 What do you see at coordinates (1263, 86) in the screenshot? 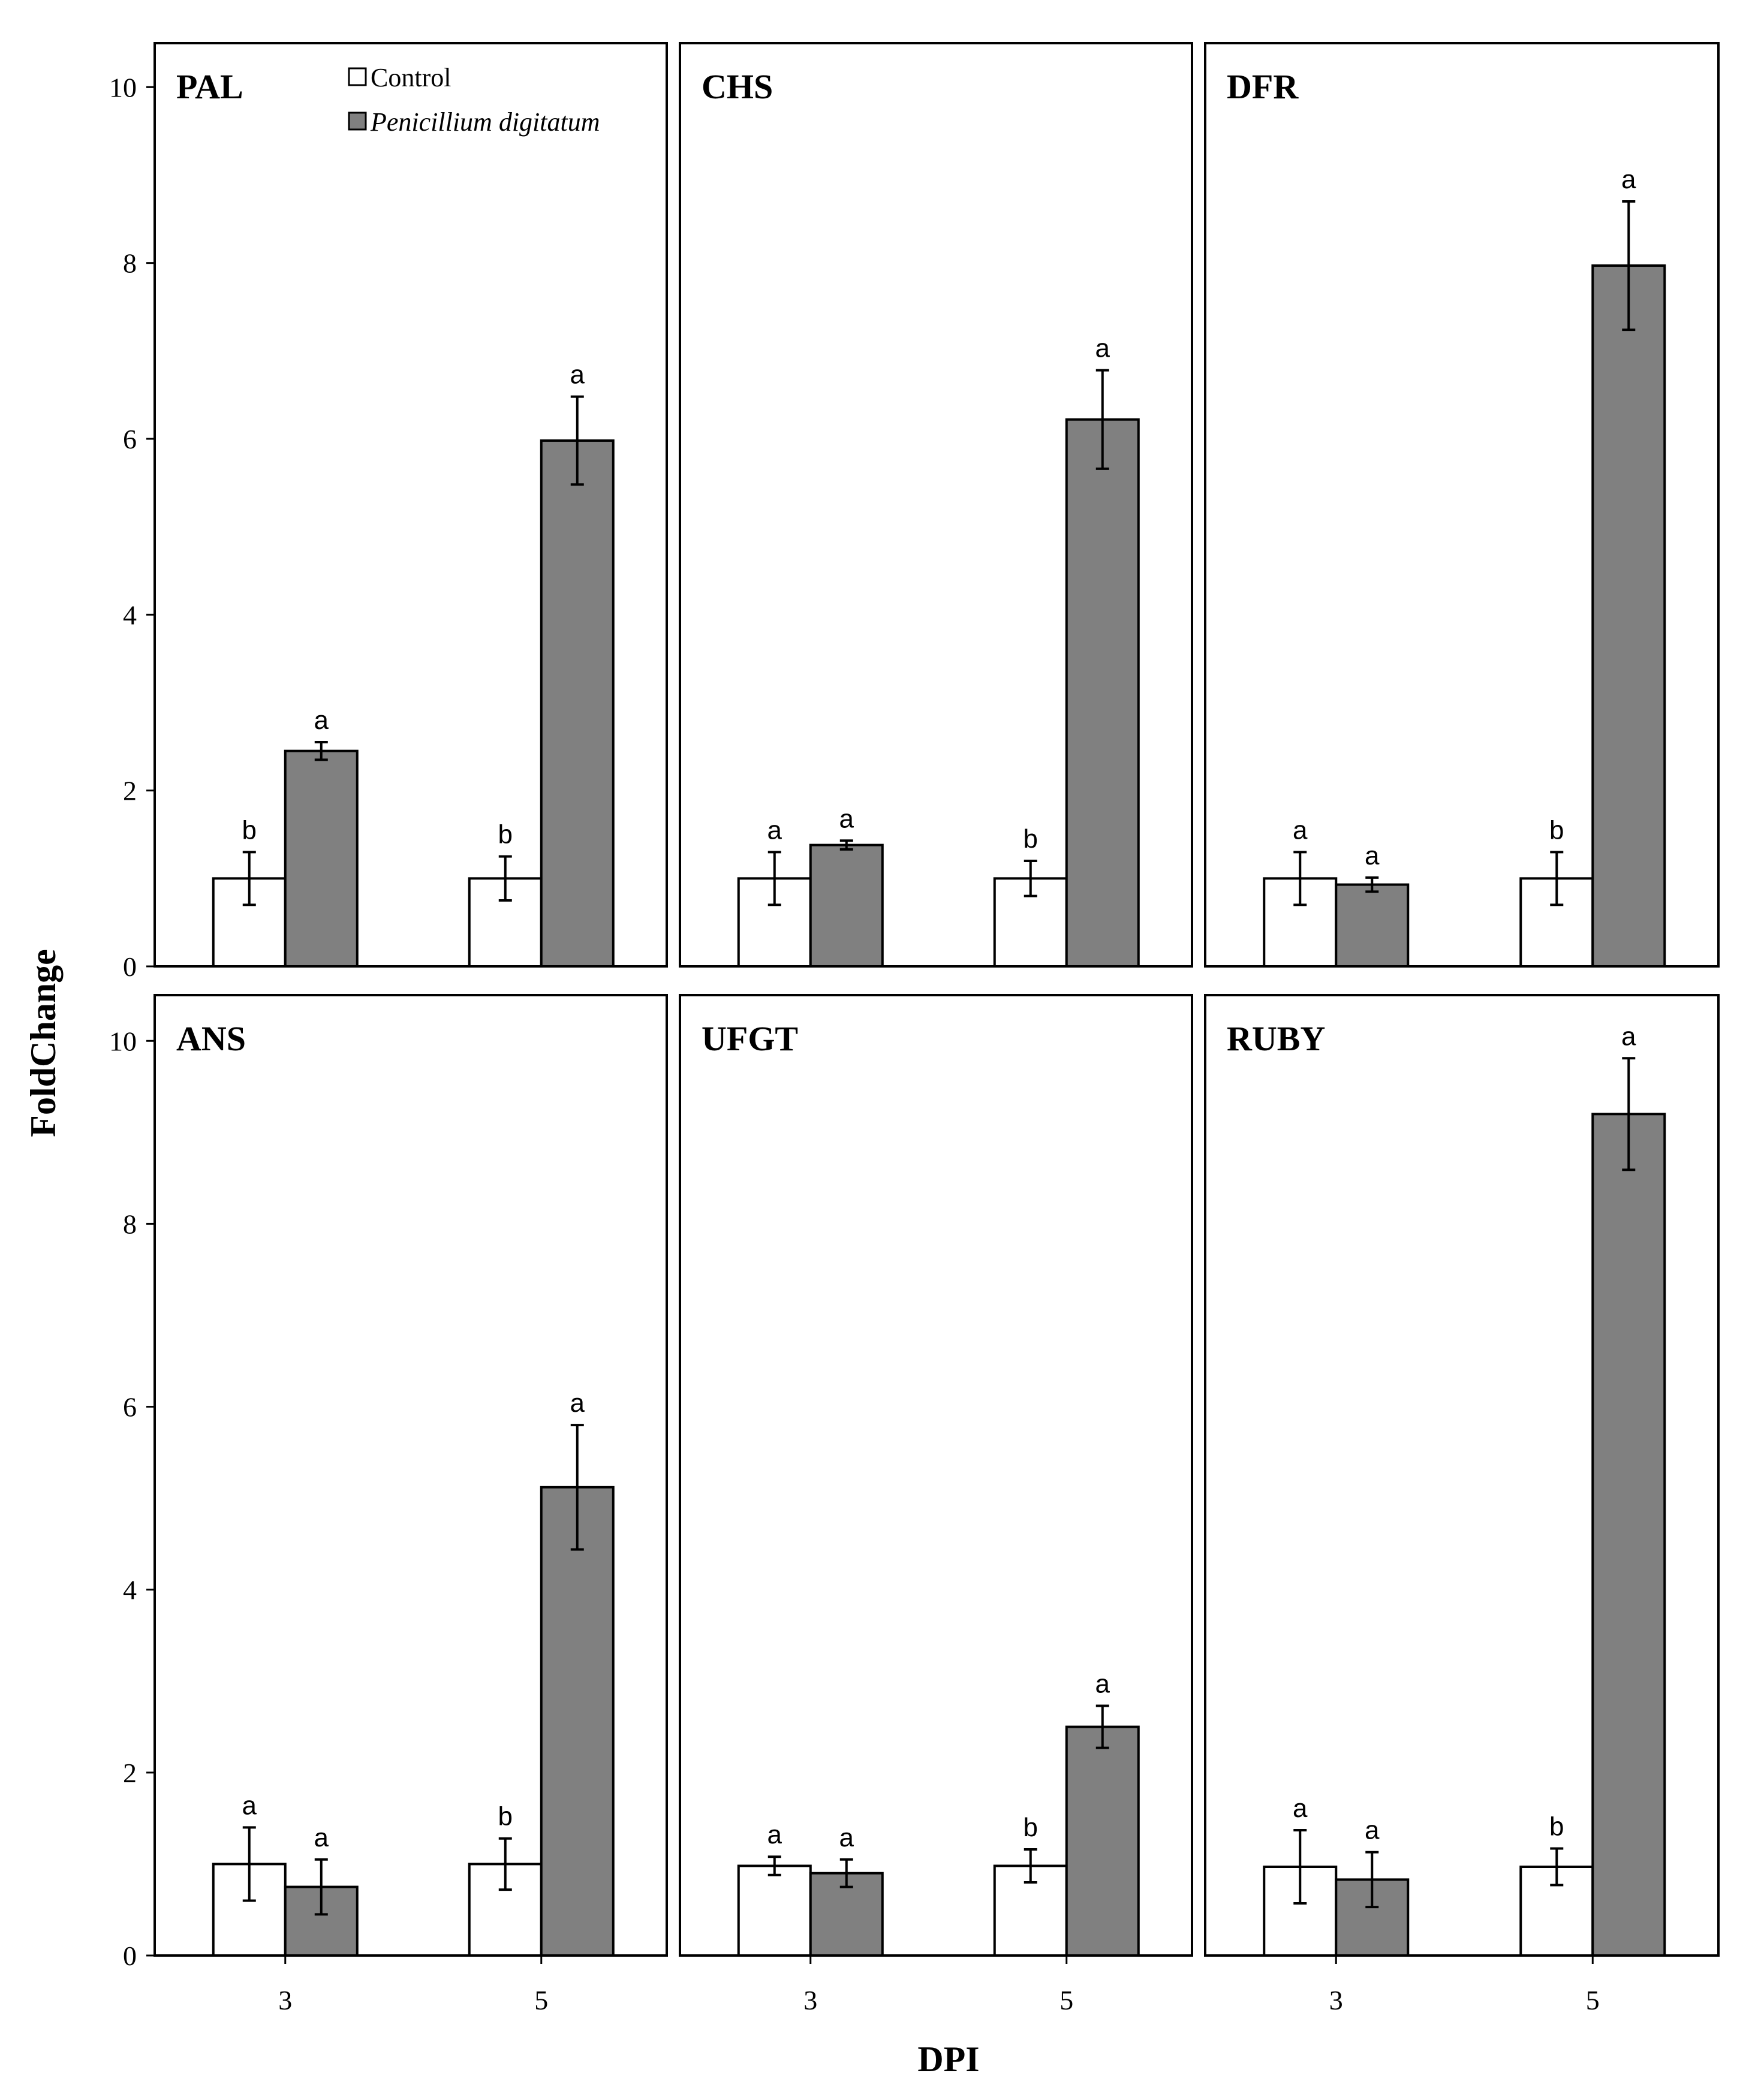
I see `panel-title: DFR` at bounding box center [1263, 86].